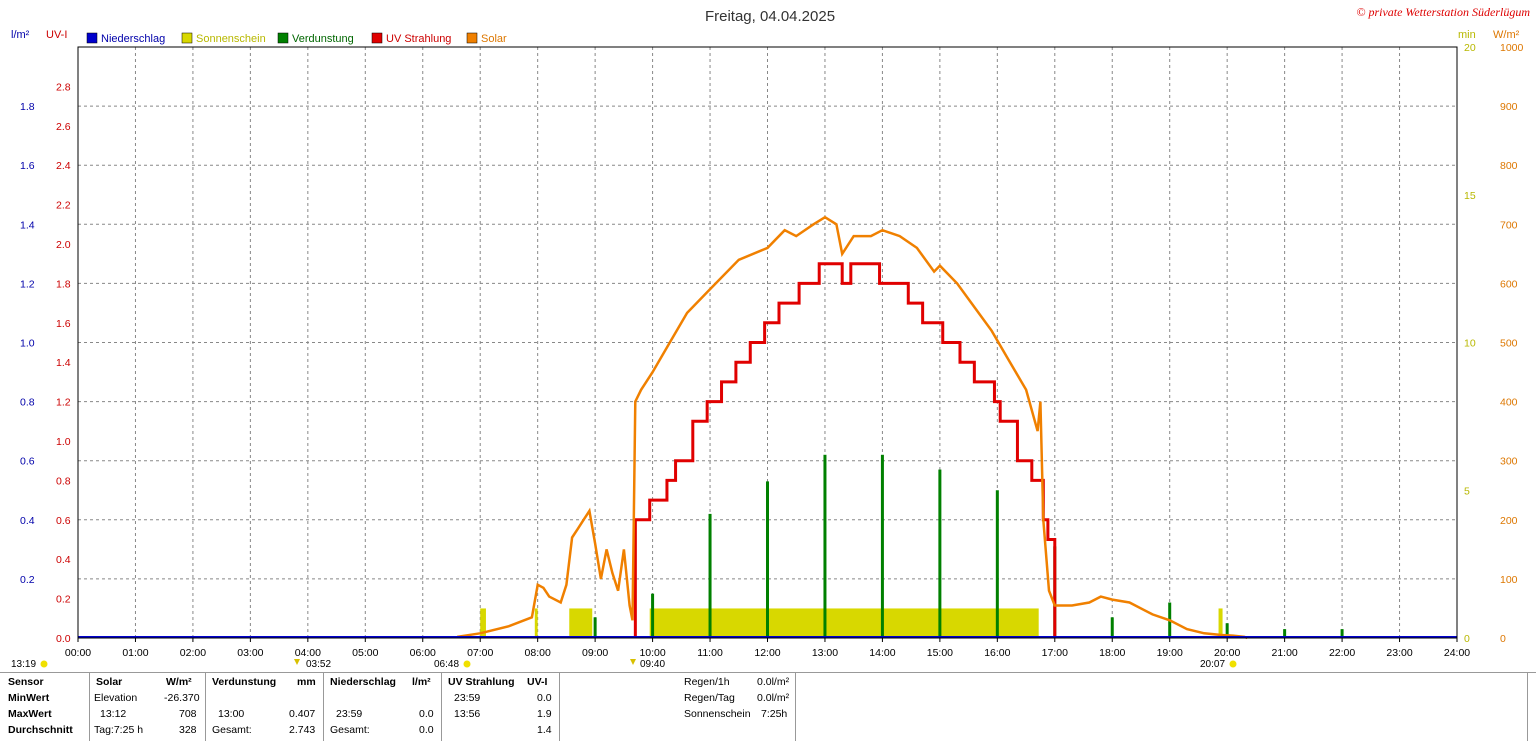 The height and width of the screenshot is (741, 1536). I want to click on x-tick-label: 12:00, so click(767, 653).